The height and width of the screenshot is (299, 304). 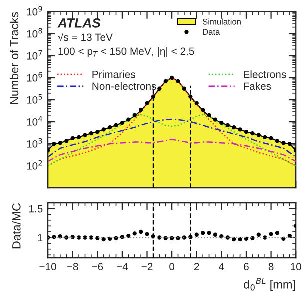 I want to click on x-tick-label: 4, so click(x=221, y=266).